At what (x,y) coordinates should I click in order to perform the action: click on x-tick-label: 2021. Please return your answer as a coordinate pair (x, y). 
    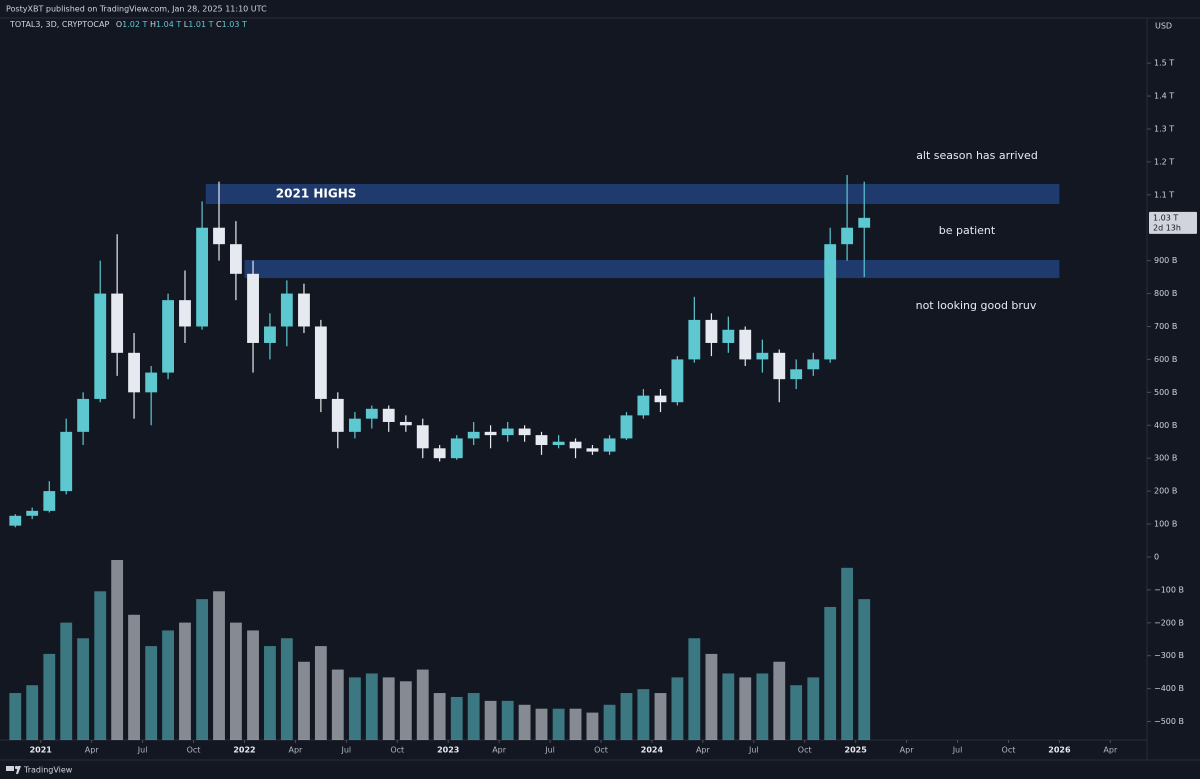
    Looking at the image, I should click on (41, 750).